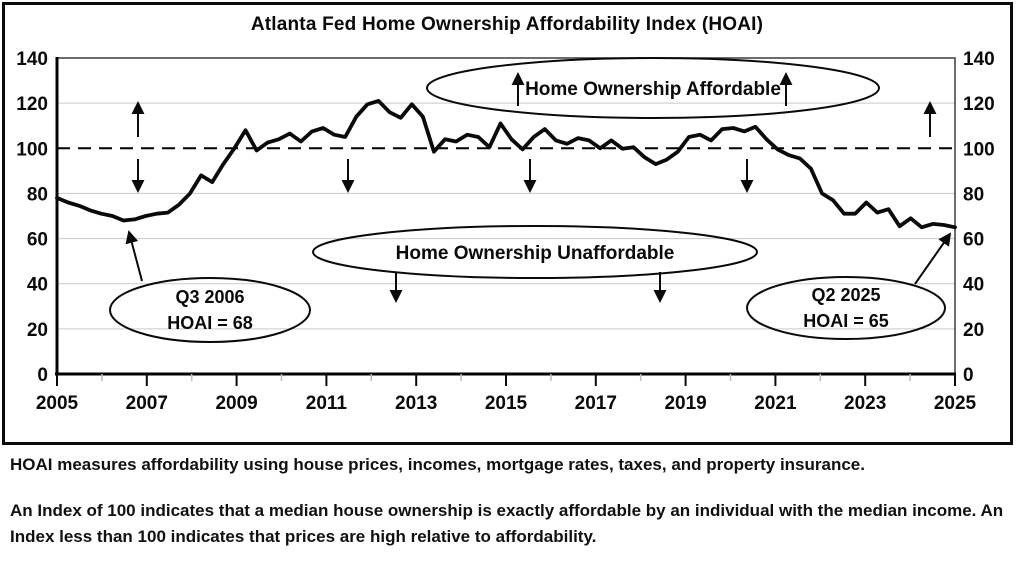 The height and width of the screenshot is (572, 1024). I want to click on y-tick-label-right: 80, so click(973, 194).